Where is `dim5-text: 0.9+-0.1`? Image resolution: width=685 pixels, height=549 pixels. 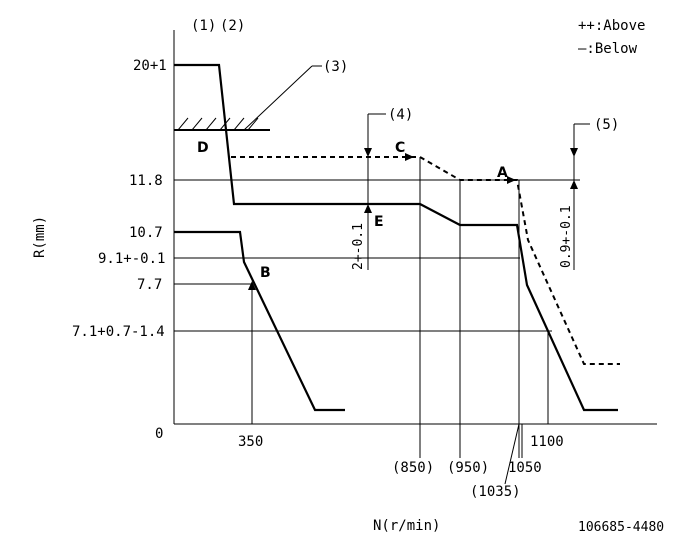
dim5-text: 0.9+-0.1 is located at coordinates (566, 236).